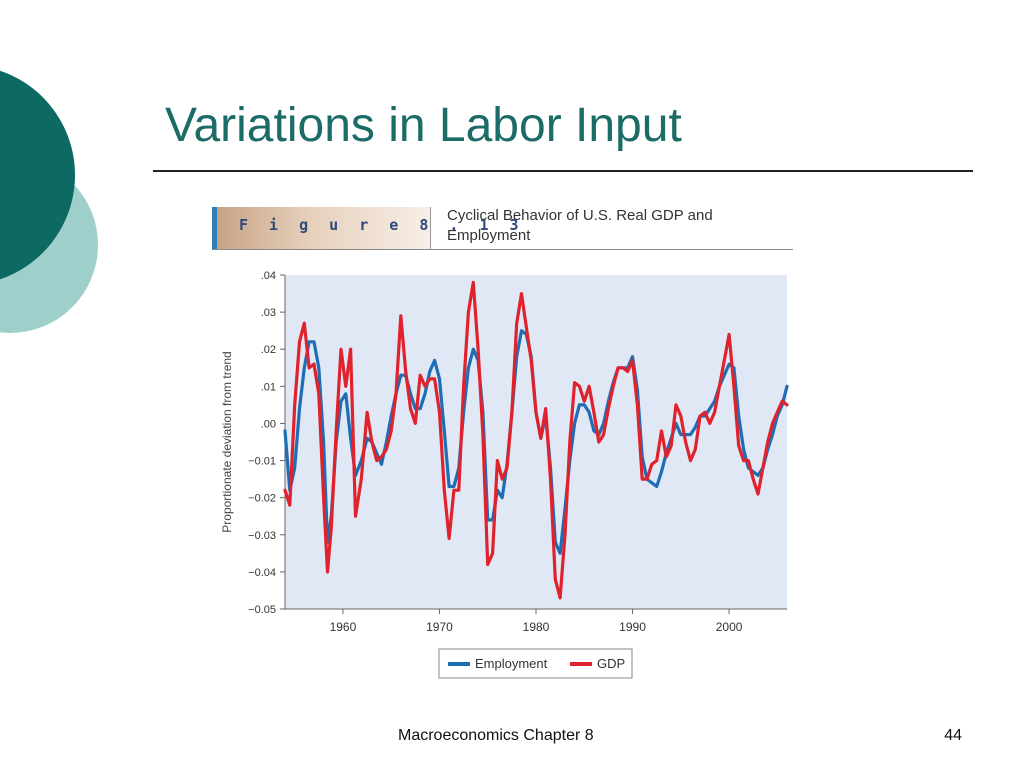 Image resolution: width=1024 pixels, height=768 pixels. I want to click on y-tick-label: −0.01, so click(262, 462).